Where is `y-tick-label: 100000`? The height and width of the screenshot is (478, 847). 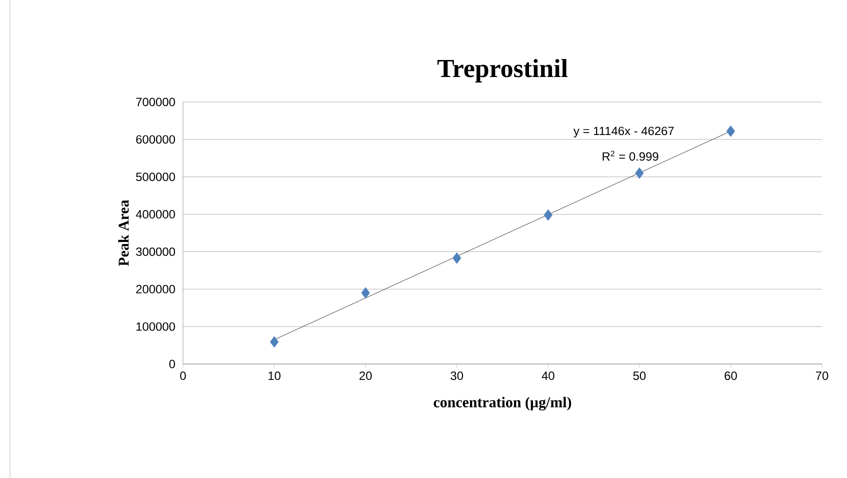
y-tick-label: 100000 is located at coordinates (156, 326).